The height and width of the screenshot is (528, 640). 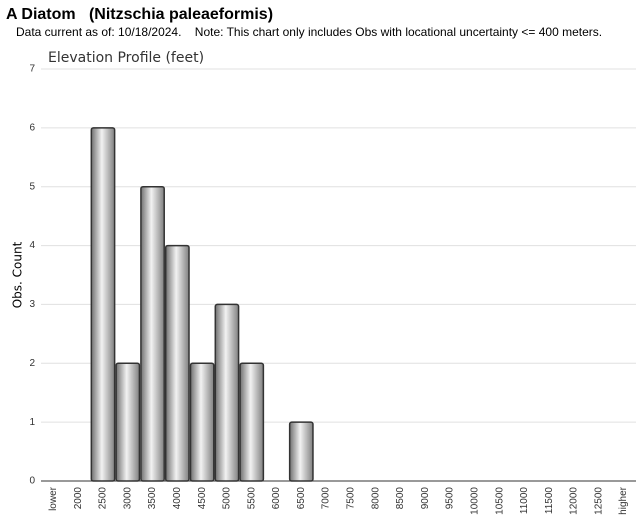 I want to click on y-axis-label: Obs. Count, so click(x=18, y=274).